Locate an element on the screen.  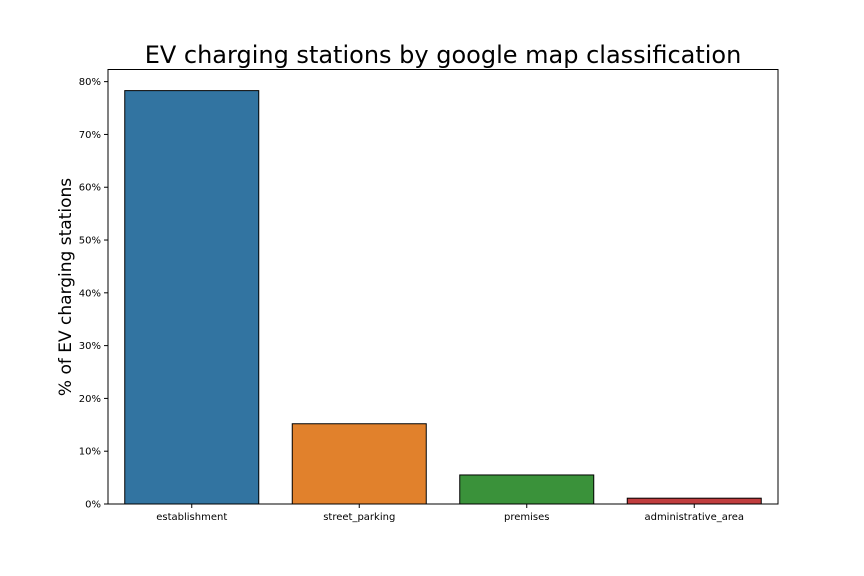
x-tick-label: establishment is located at coordinates (191, 517).